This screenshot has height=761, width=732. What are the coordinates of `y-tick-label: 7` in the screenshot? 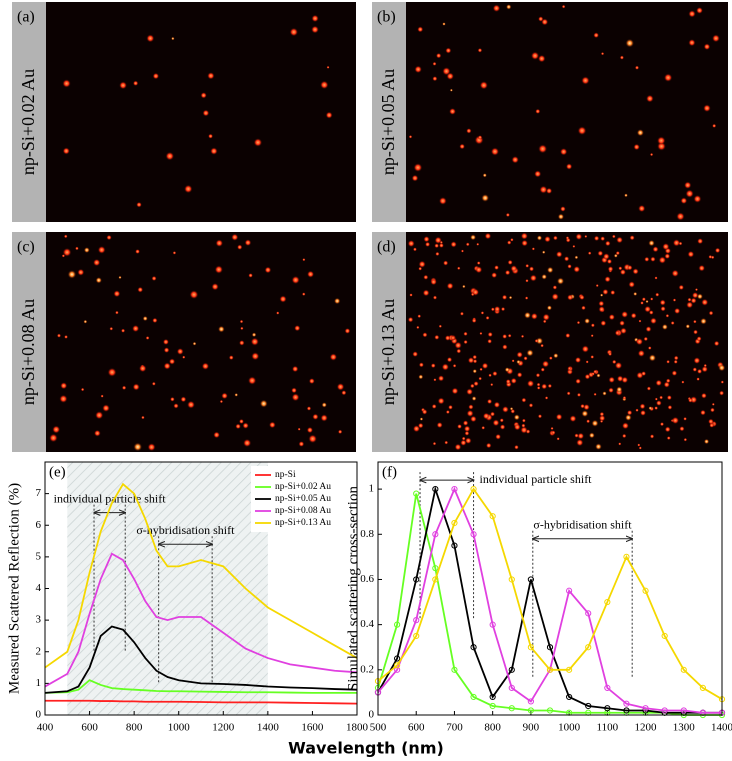 It's located at (39, 493).